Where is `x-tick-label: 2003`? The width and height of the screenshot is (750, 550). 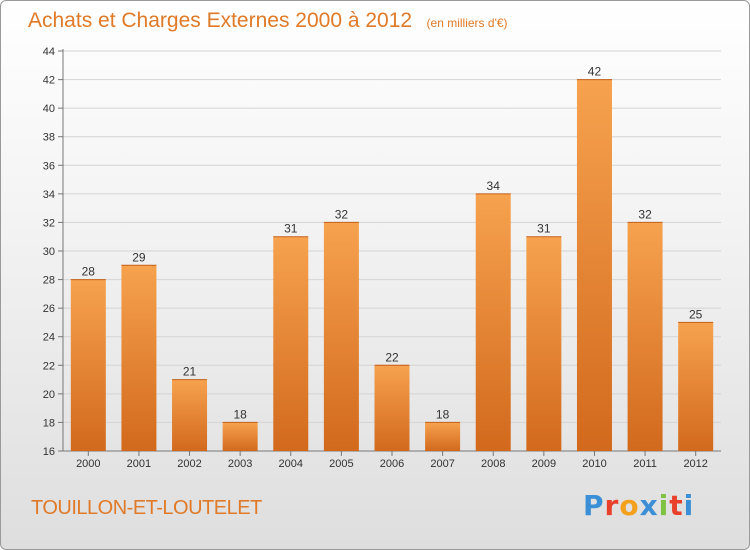 x-tick-label: 2003 is located at coordinates (240, 464).